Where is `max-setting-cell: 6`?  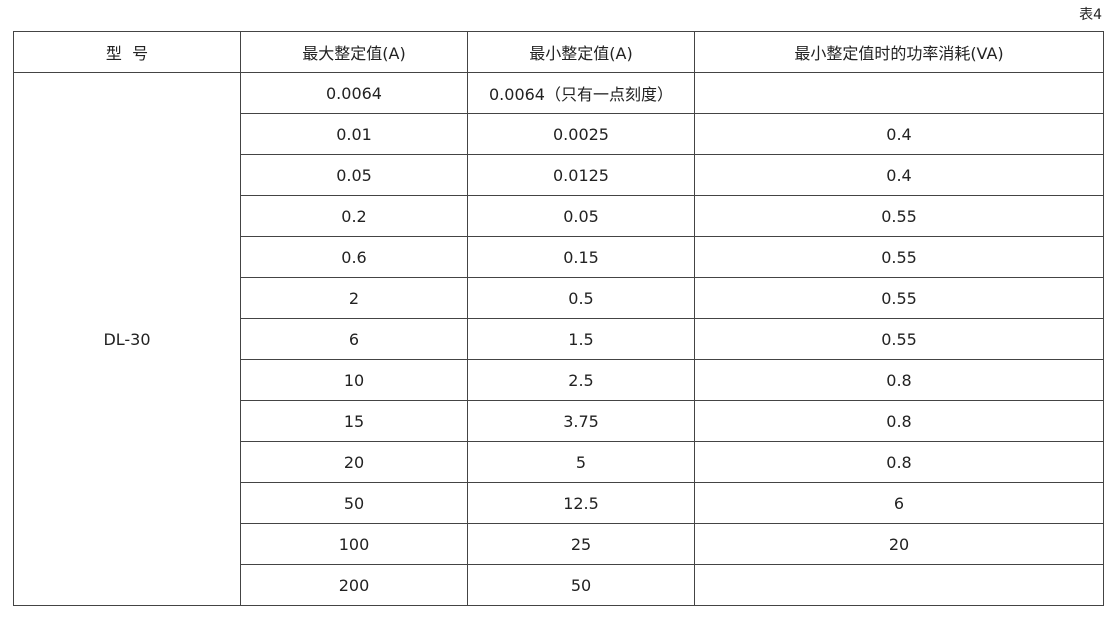 max-setting-cell: 6 is located at coordinates (354, 339).